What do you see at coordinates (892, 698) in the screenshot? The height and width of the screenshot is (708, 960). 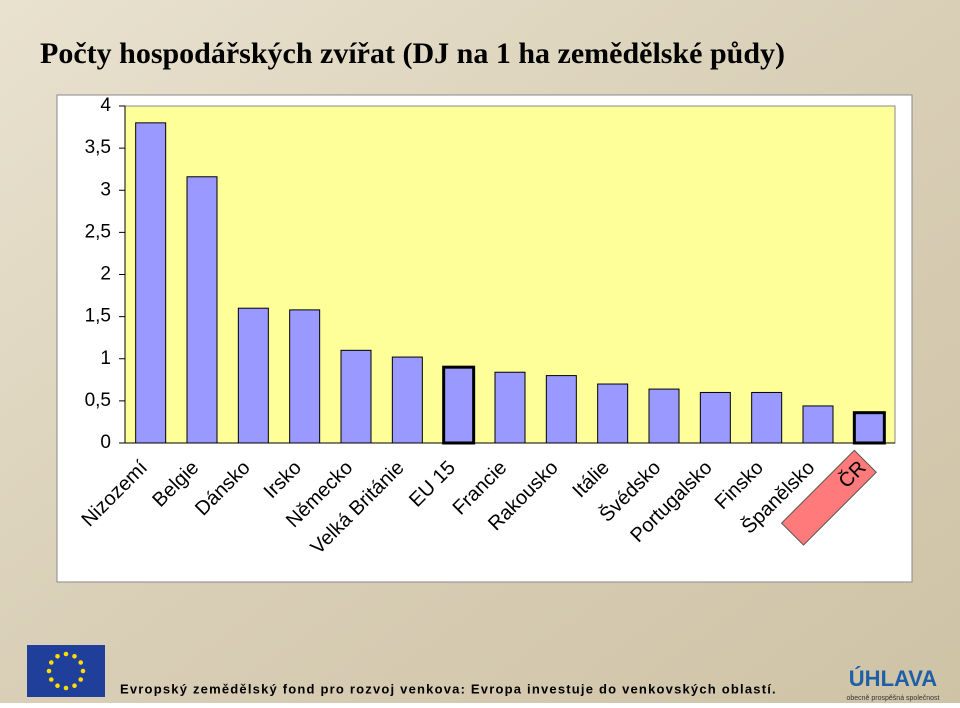 I see `logo-subtitle: obecně prospěšná společnost` at bounding box center [892, 698].